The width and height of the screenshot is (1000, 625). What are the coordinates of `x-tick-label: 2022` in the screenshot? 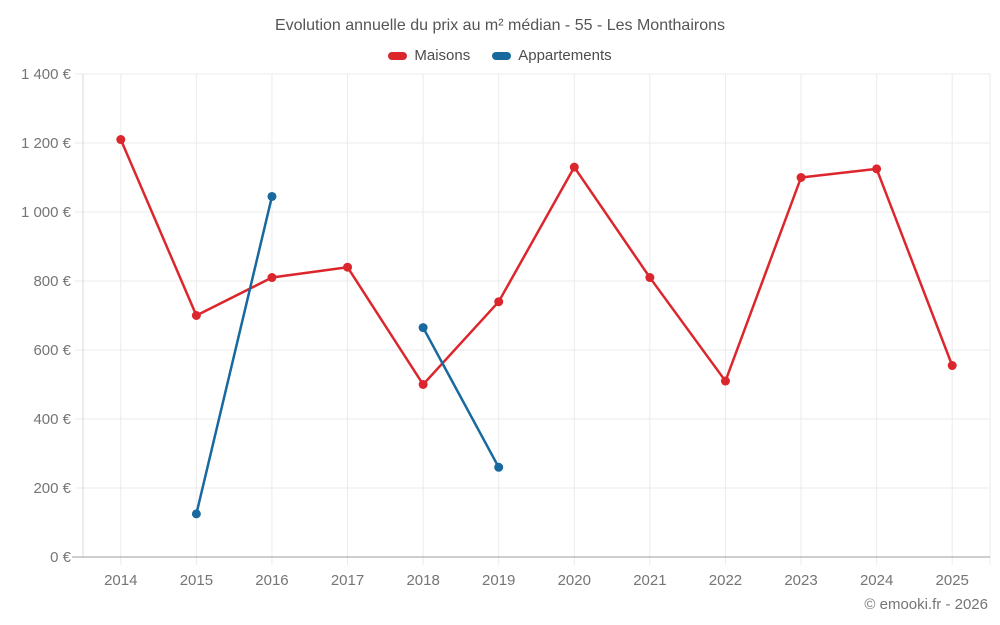 It's located at (725, 580).